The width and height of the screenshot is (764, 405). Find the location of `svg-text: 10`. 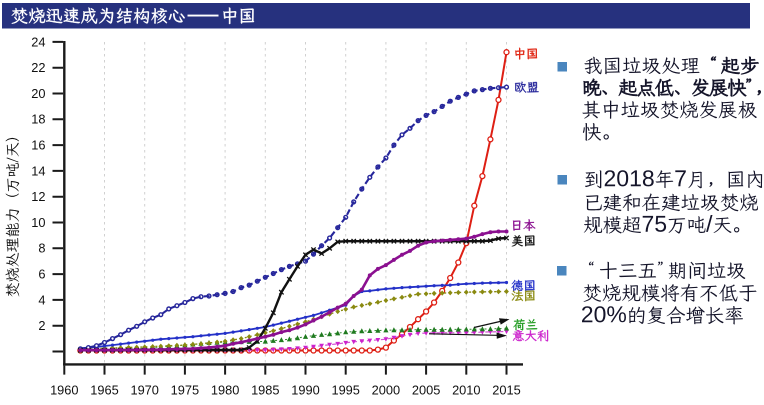

svg-text: 10 is located at coordinates (38, 222).